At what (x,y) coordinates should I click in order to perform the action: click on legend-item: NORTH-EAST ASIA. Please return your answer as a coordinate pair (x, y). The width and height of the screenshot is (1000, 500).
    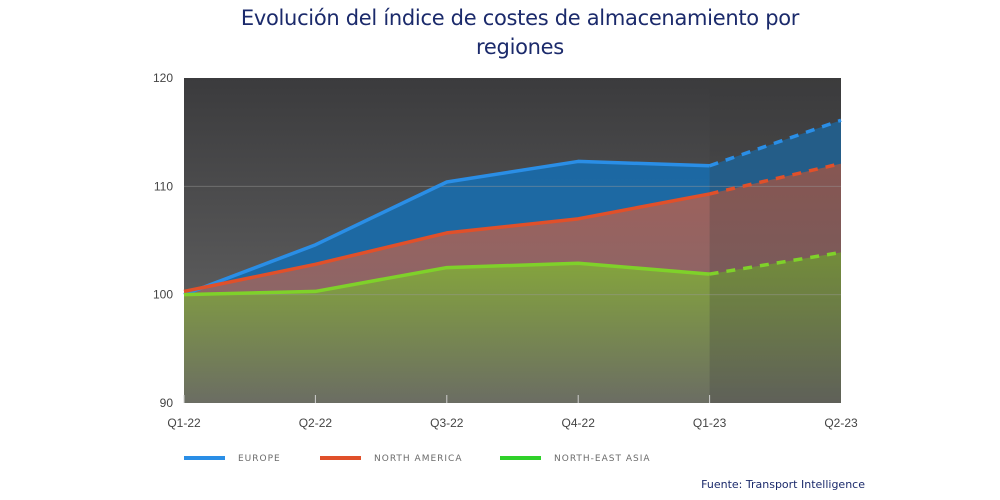
    Looking at the image, I should click on (575, 459).